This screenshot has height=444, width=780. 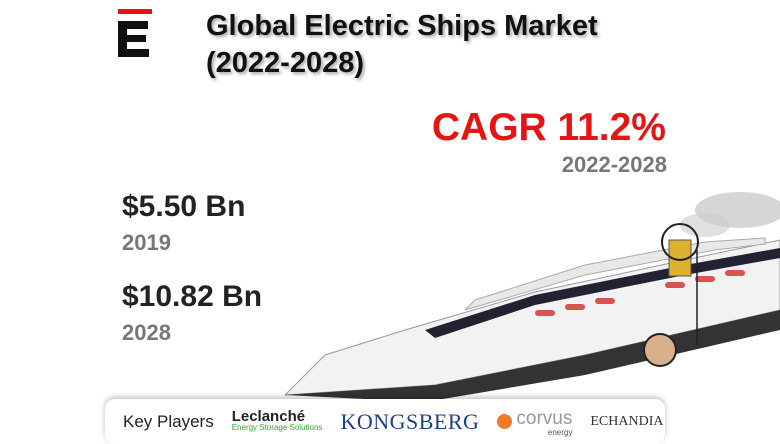 What do you see at coordinates (146, 332) in the screenshot?
I see `year-2028: 2028` at bounding box center [146, 332].